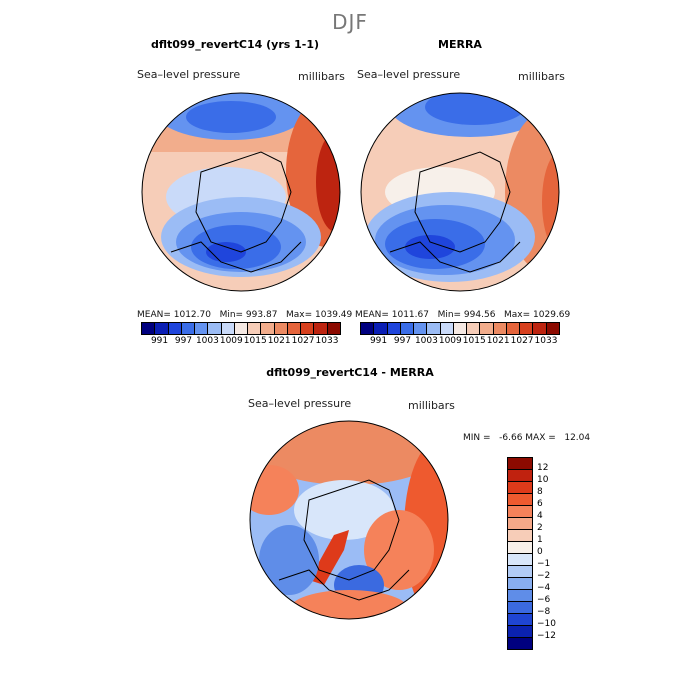  Describe the element at coordinates (543, 480) in the screenshot. I see `colorbar-tick-label: 10` at that location.